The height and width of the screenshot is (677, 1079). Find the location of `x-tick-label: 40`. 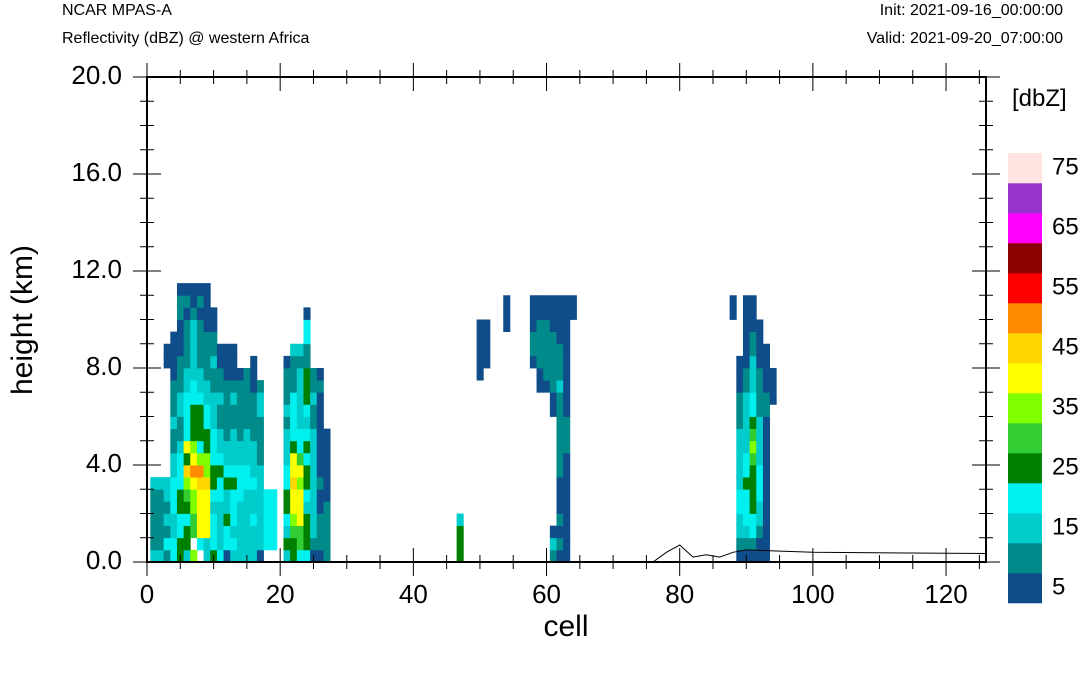

x-tick-label: 40 is located at coordinates (413, 594).